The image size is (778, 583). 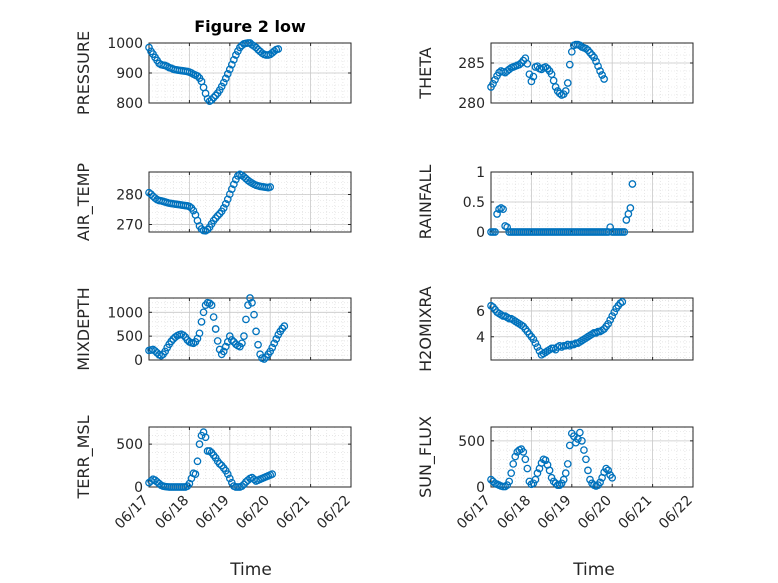 What do you see at coordinates (250, 570) in the screenshot?
I see `x-axis-label-left: Time` at bounding box center [250, 570].